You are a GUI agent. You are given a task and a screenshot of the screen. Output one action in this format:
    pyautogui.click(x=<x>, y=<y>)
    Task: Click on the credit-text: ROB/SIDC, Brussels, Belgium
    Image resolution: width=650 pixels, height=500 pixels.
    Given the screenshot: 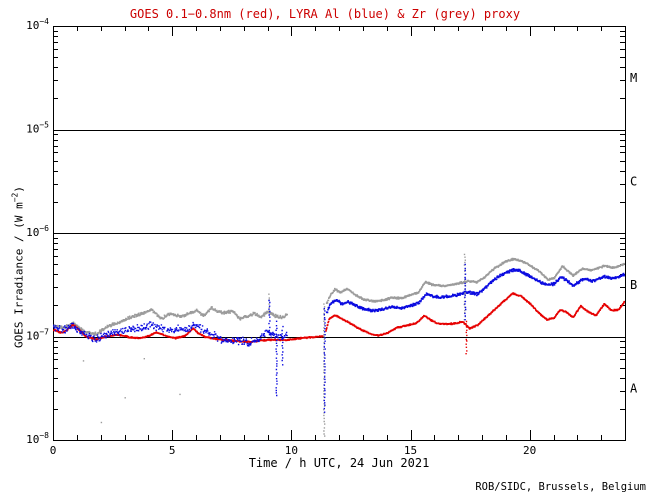 What is the action you would take?
    pyautogui.click(x=560, y=487)
    